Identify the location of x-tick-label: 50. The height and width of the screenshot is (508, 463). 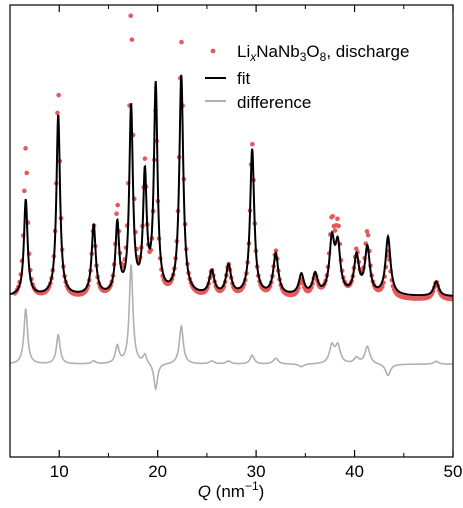
(453, 471).